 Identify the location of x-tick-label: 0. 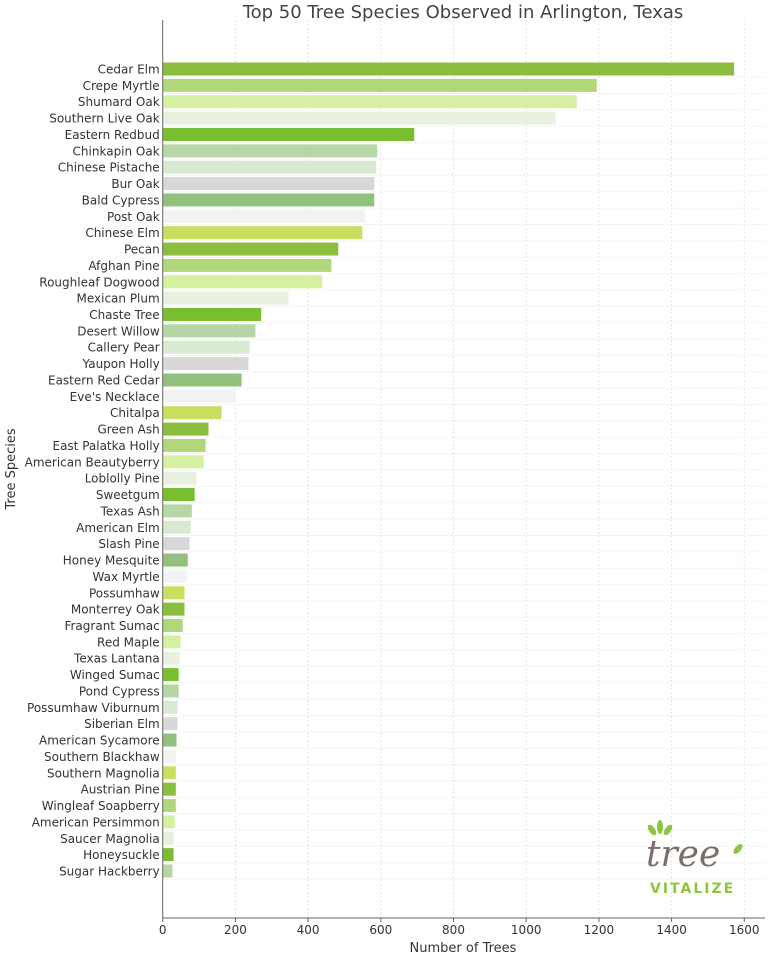
(163, 930).